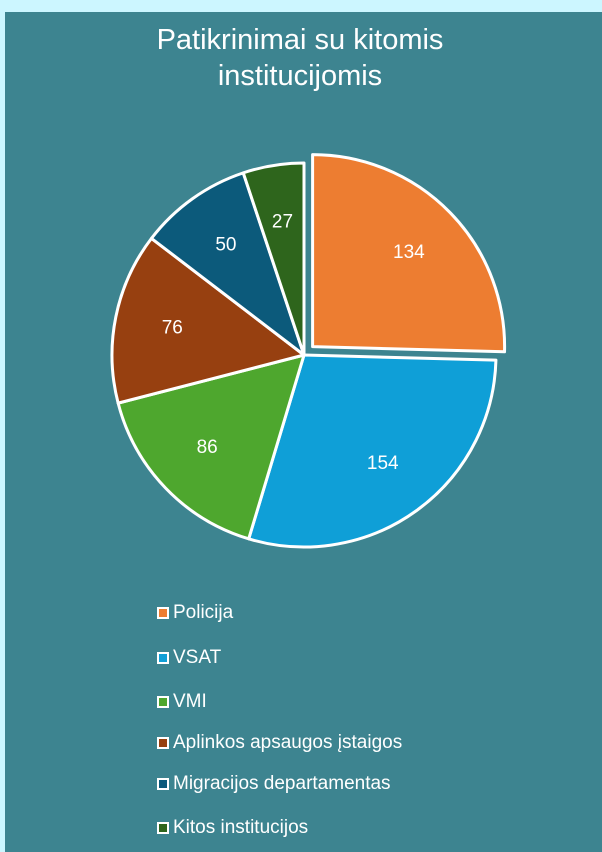 Image resolution: width=602 pixels, height=852 pixels. Describe the element at coordinates (282, 783) in the screenshot. I see `legend-label: Migracijos departamentas` at that location.